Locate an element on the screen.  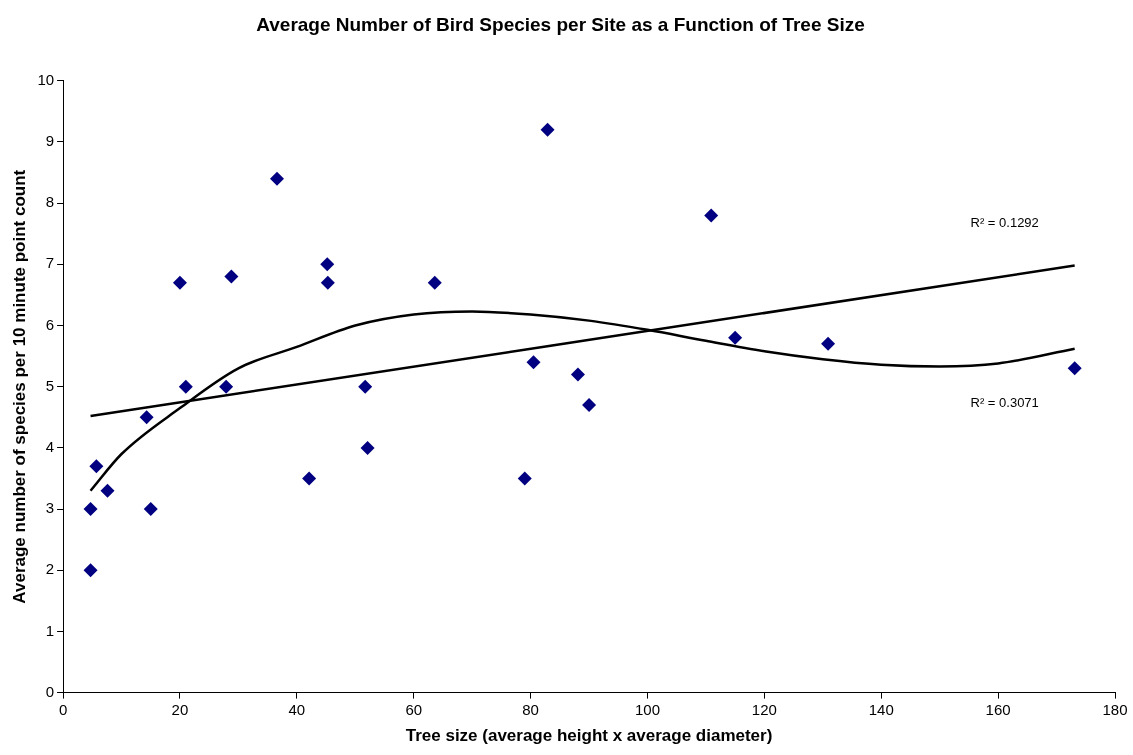
x-tick-label: 40 is located at coordinates (297, 709).